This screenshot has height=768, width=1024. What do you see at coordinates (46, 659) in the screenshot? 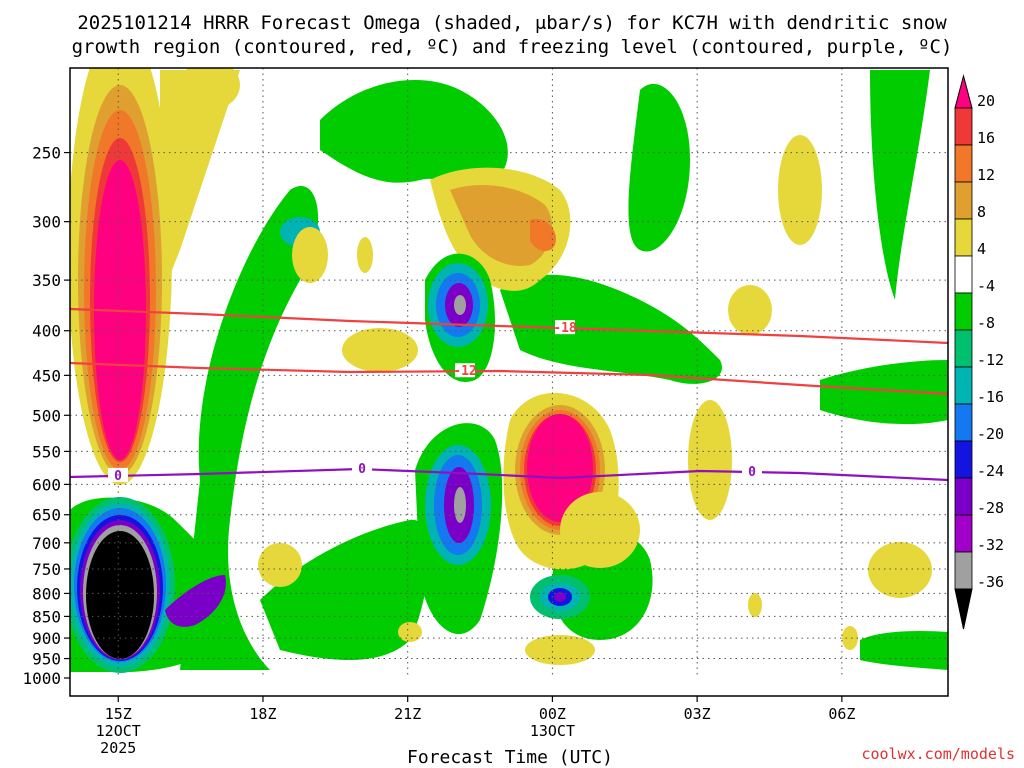
I see `y-tick-label: 950` at bounding box center [46, 659].